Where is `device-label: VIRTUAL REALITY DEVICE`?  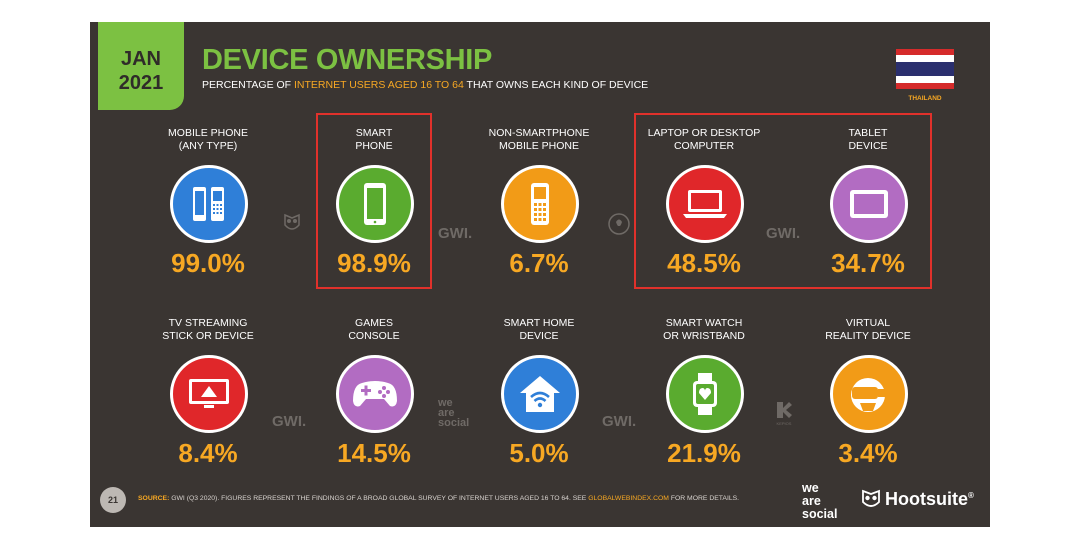
device-label: VIRTUAL REALITY DEVICE is located at coordinates (868, 329).